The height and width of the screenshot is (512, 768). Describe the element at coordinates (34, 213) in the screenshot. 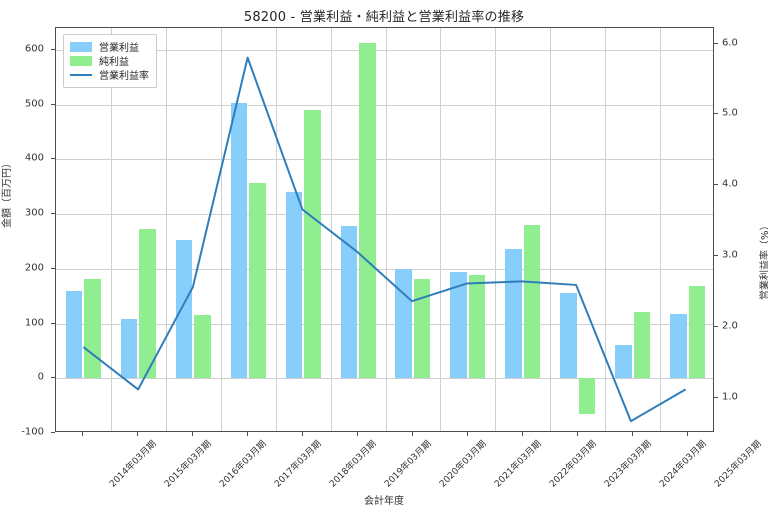

I see `y-axis-tick-label-left: 300` at that location.